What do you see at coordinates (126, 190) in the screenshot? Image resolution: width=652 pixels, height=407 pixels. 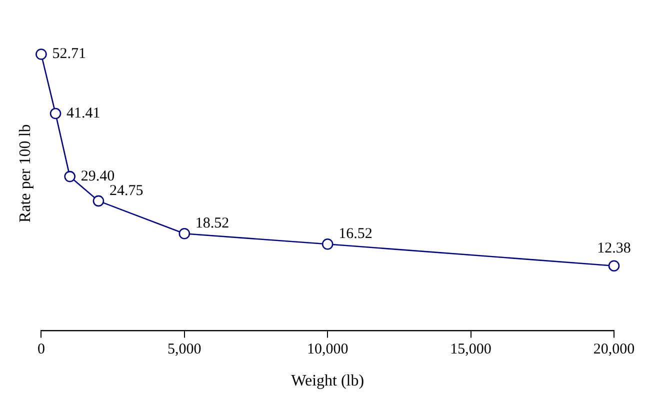 I see `data-label: 24.75` at bounding box center [126, 190].